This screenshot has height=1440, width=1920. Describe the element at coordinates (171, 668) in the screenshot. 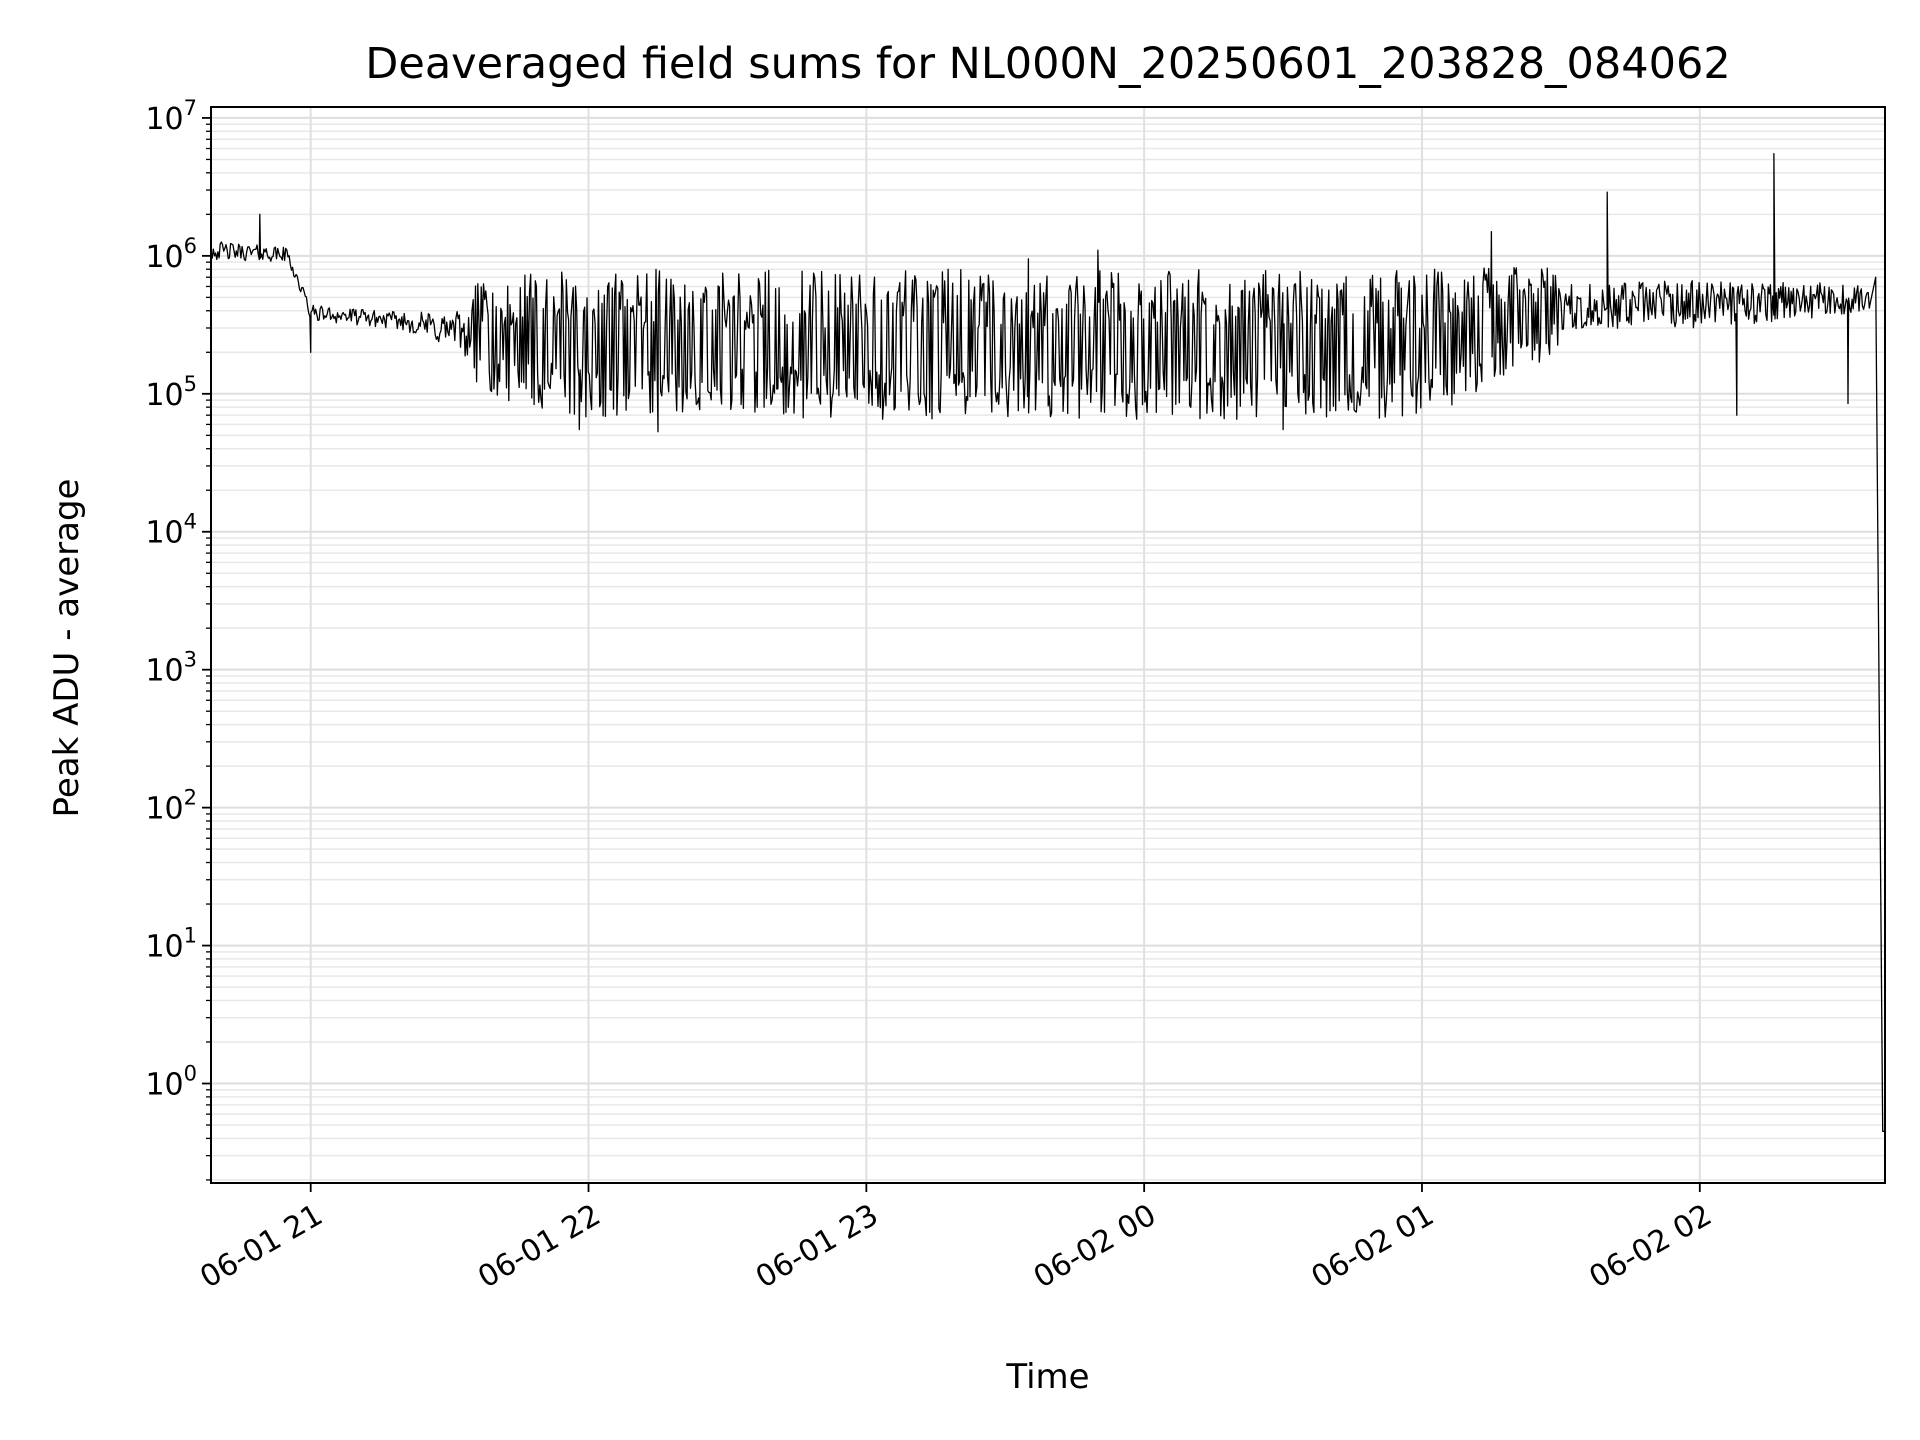

I see `y-tick-label: 10³` at that location.